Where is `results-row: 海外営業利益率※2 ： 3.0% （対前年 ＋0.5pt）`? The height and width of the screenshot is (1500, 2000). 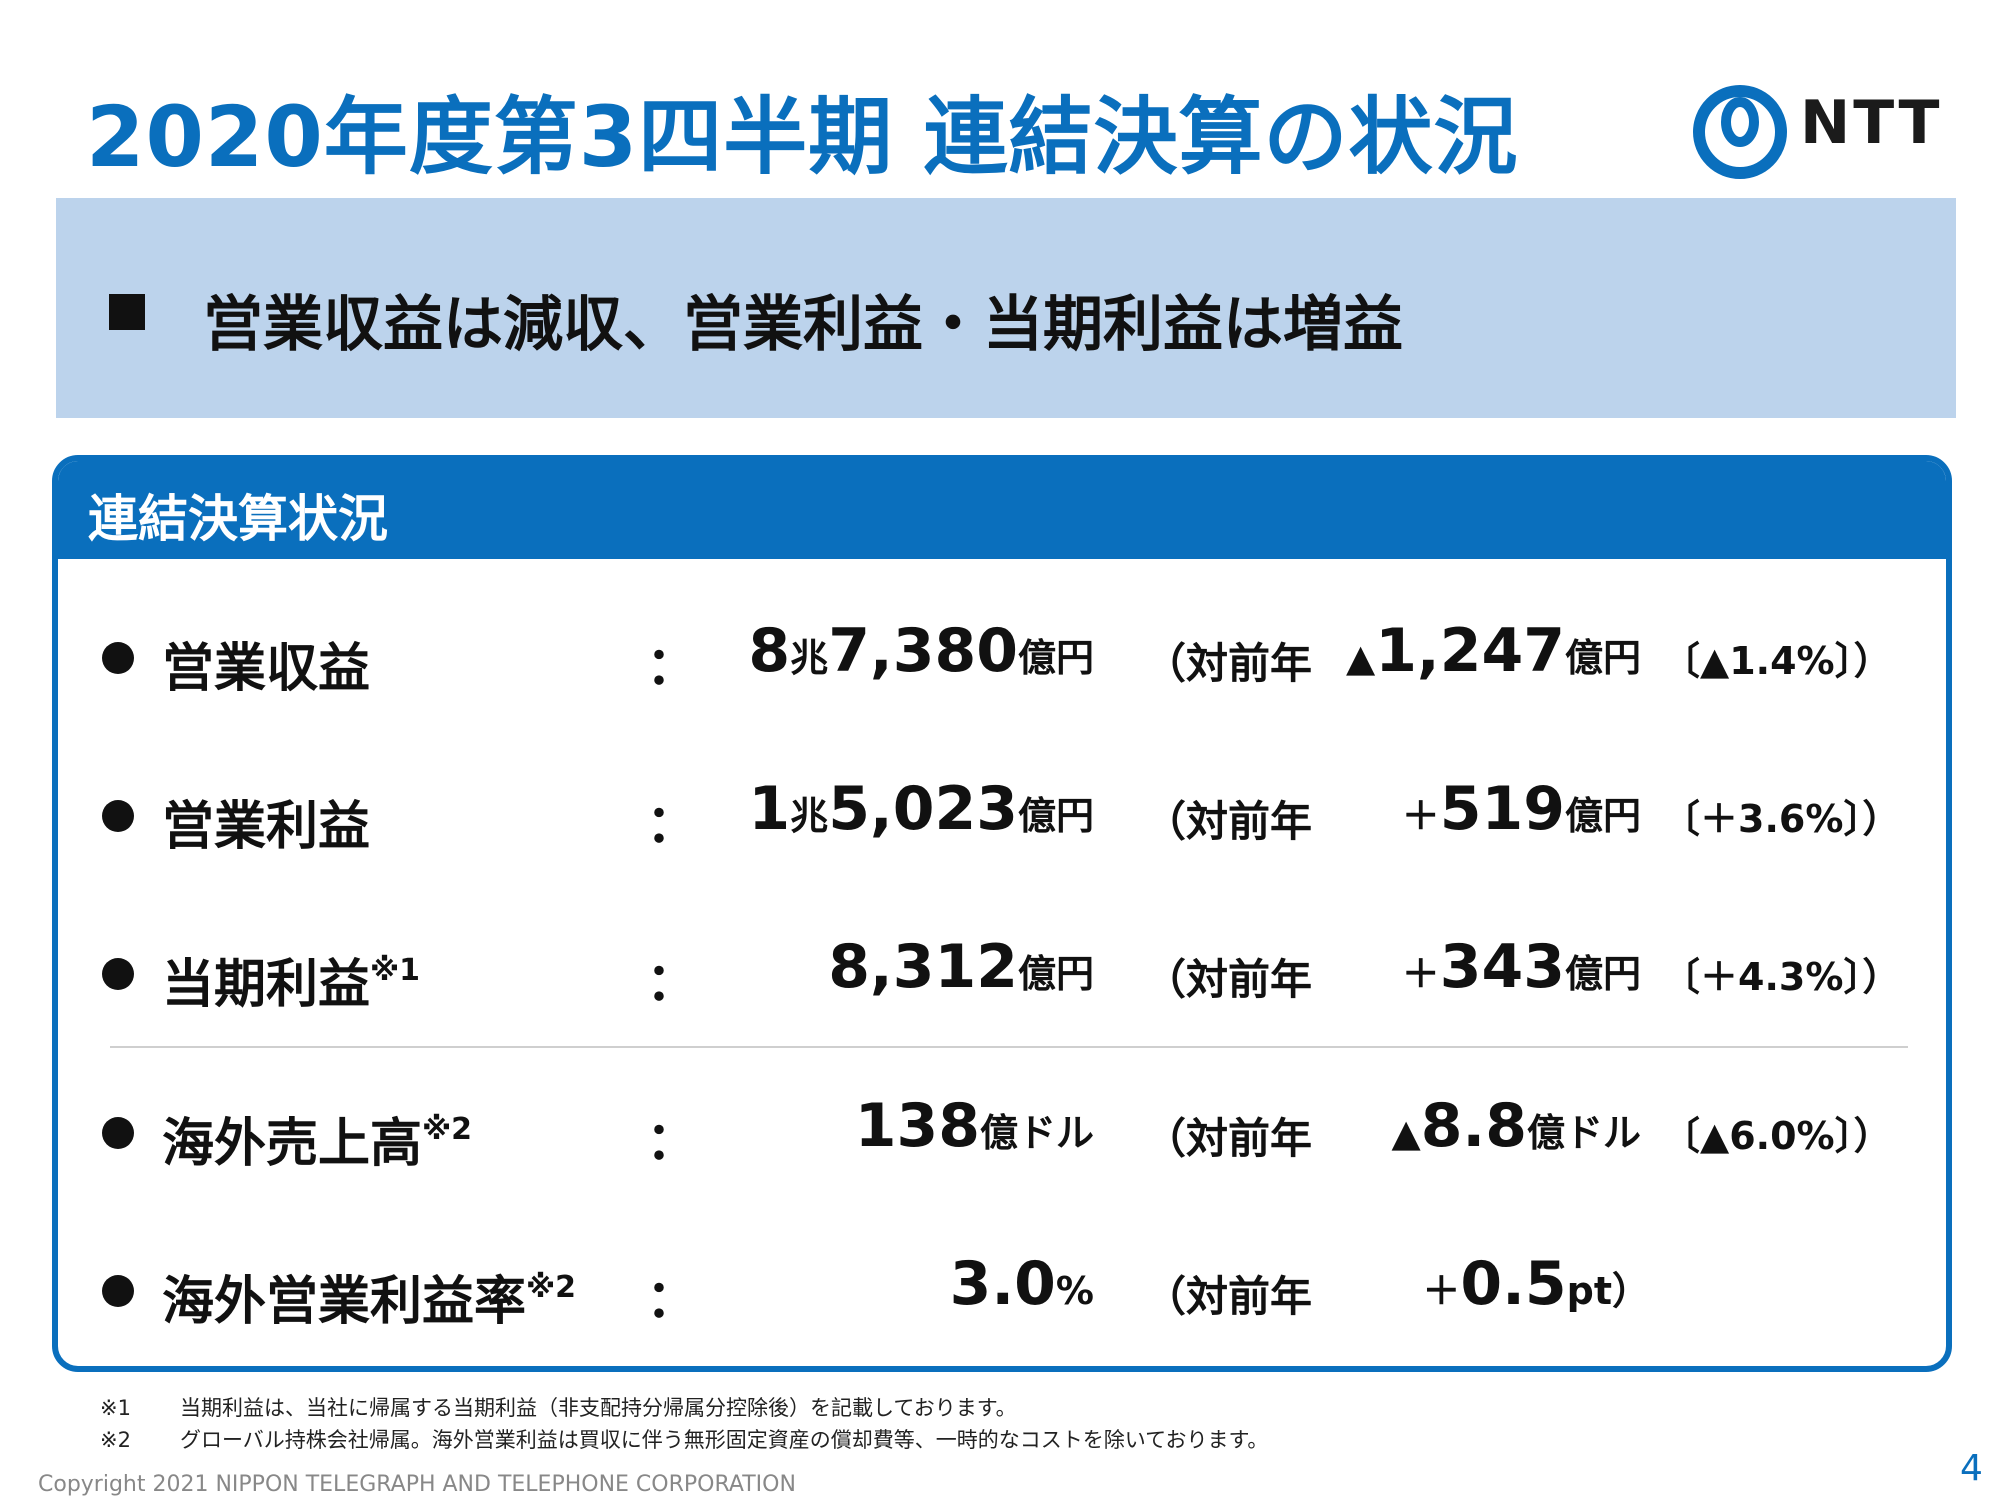 results-row: 海外営業利益率※2 ： 3.0% （対前年 ＋0.5pt） is located at coordinates (1002, 1294).